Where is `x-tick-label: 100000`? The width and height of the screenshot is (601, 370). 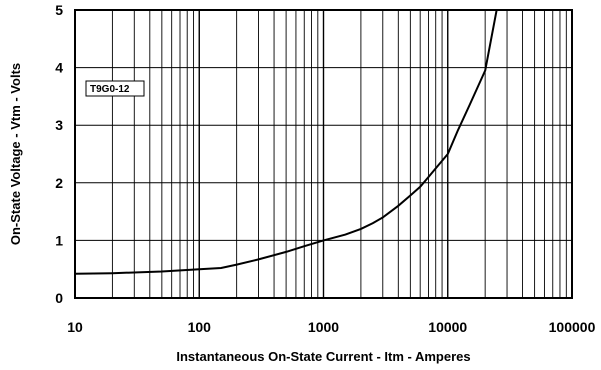 x-tick-label: 100000 is located at coordinates (572, 327).